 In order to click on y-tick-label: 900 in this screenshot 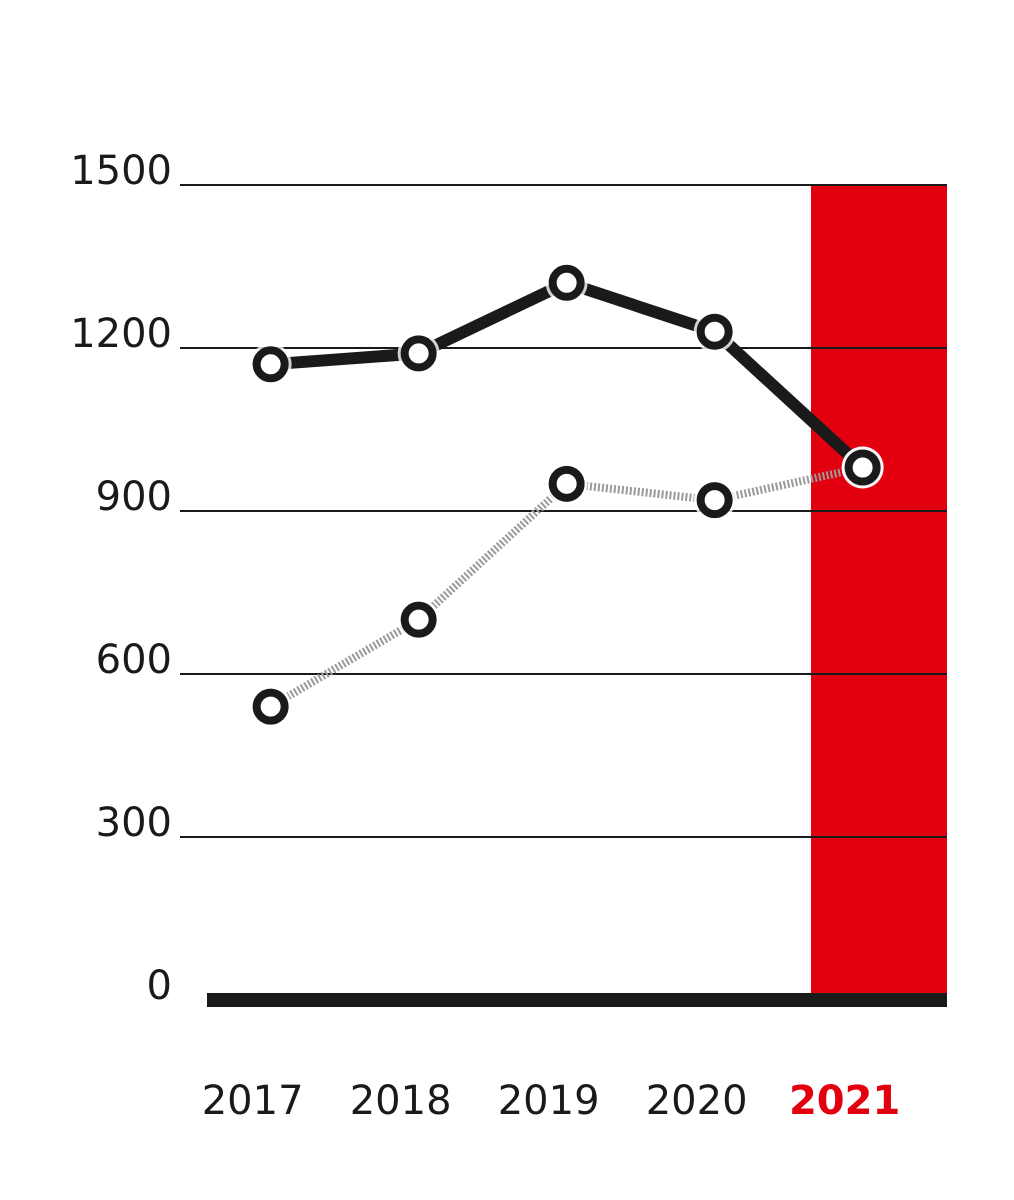, I will do `click(134, 497)`.